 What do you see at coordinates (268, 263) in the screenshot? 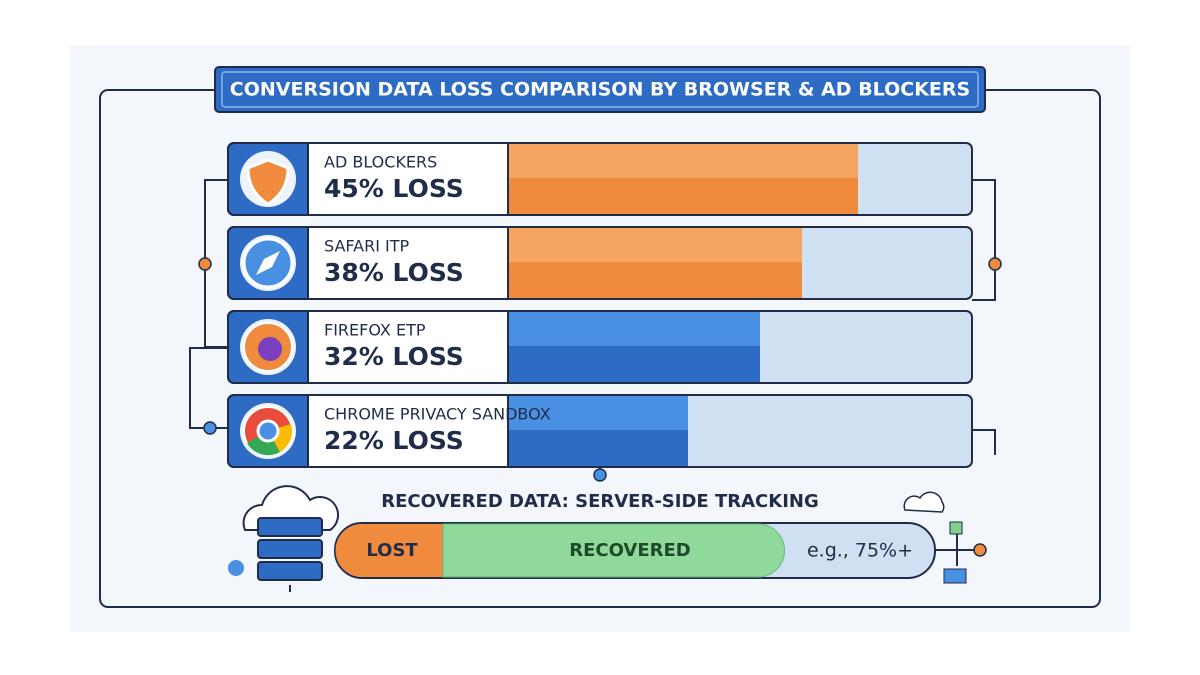
I see `safari-needle` at bounding box center [268, 263].